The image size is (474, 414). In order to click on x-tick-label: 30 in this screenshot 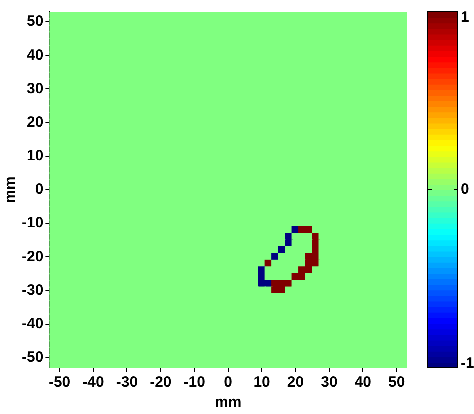, I will do `click(329, 383)`.